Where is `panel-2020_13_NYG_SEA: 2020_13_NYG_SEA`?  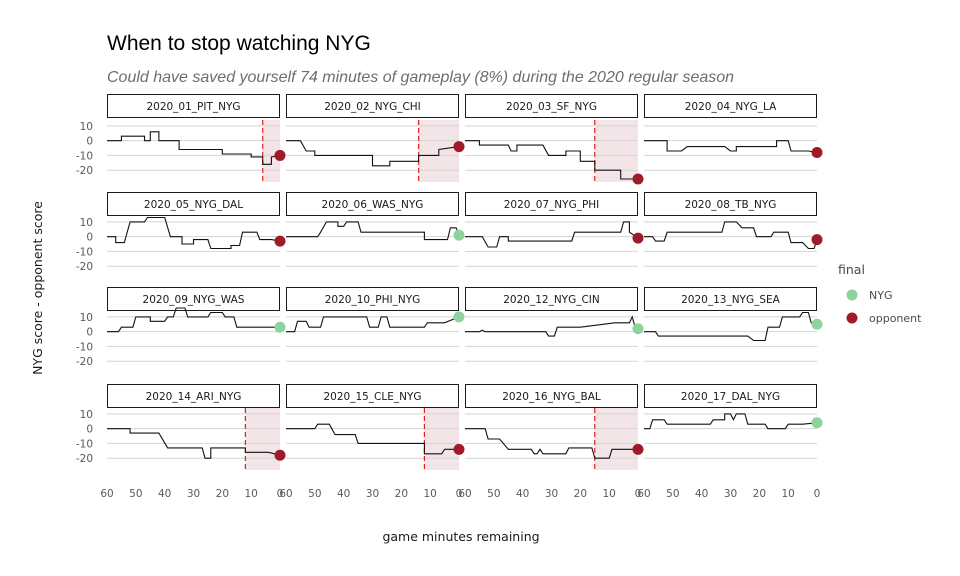
panel-2020_13_NYG_SEA: 2020_13_NYG_SEA is located at coordinates (733, 324).